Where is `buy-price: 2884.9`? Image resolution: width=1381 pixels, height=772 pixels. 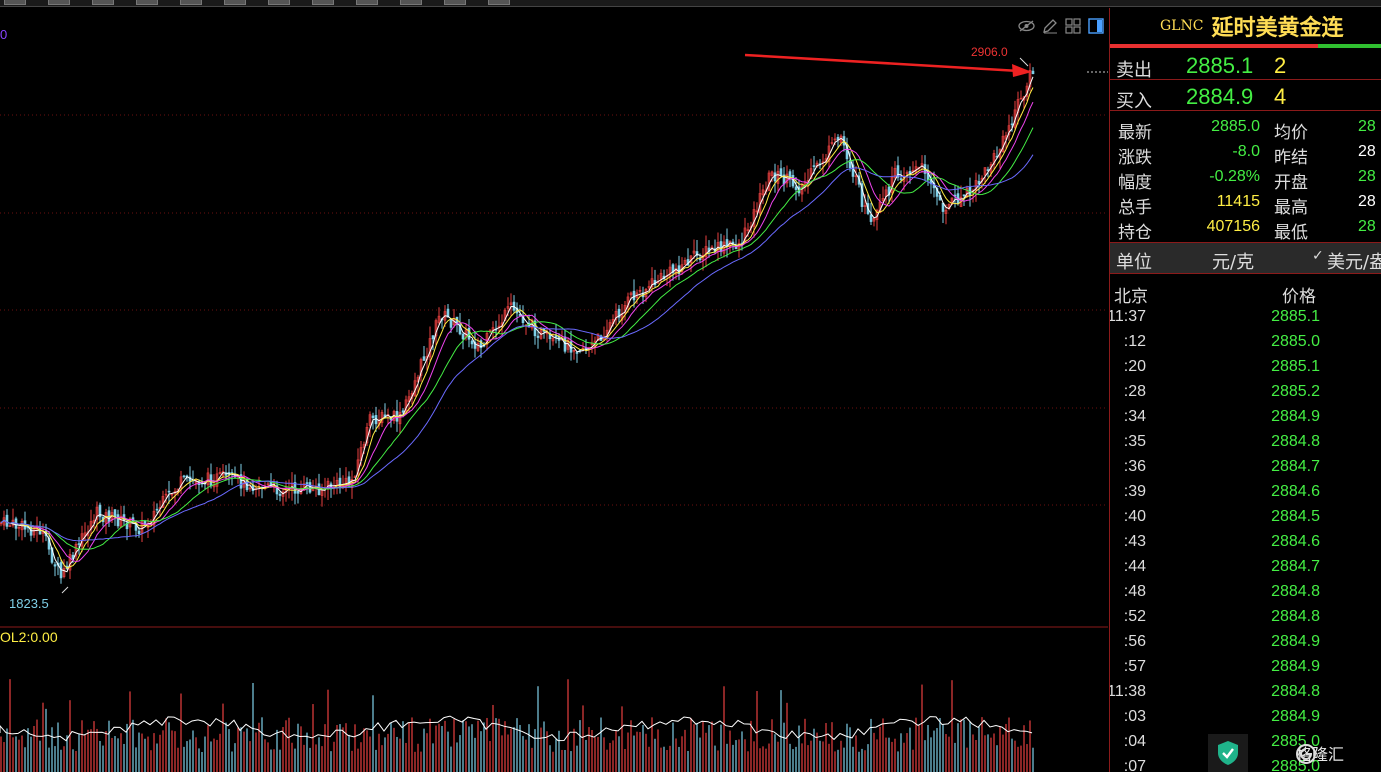
buy-price: 2884.9 is located at coordinates (1220, 96).